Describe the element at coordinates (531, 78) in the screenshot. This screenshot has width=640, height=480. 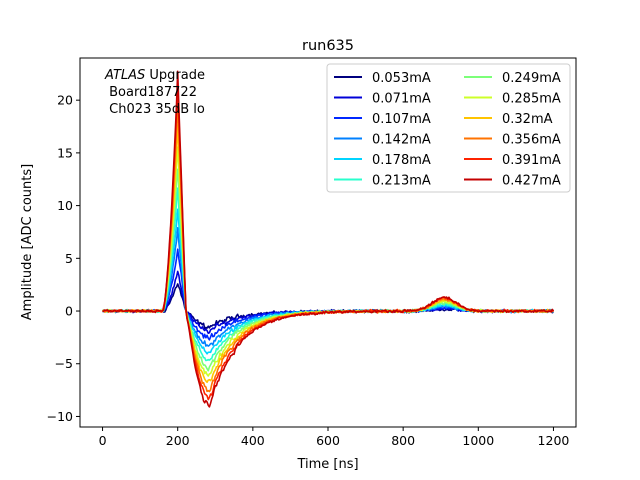
I see `legend-entry: 0.249mA` at that location.